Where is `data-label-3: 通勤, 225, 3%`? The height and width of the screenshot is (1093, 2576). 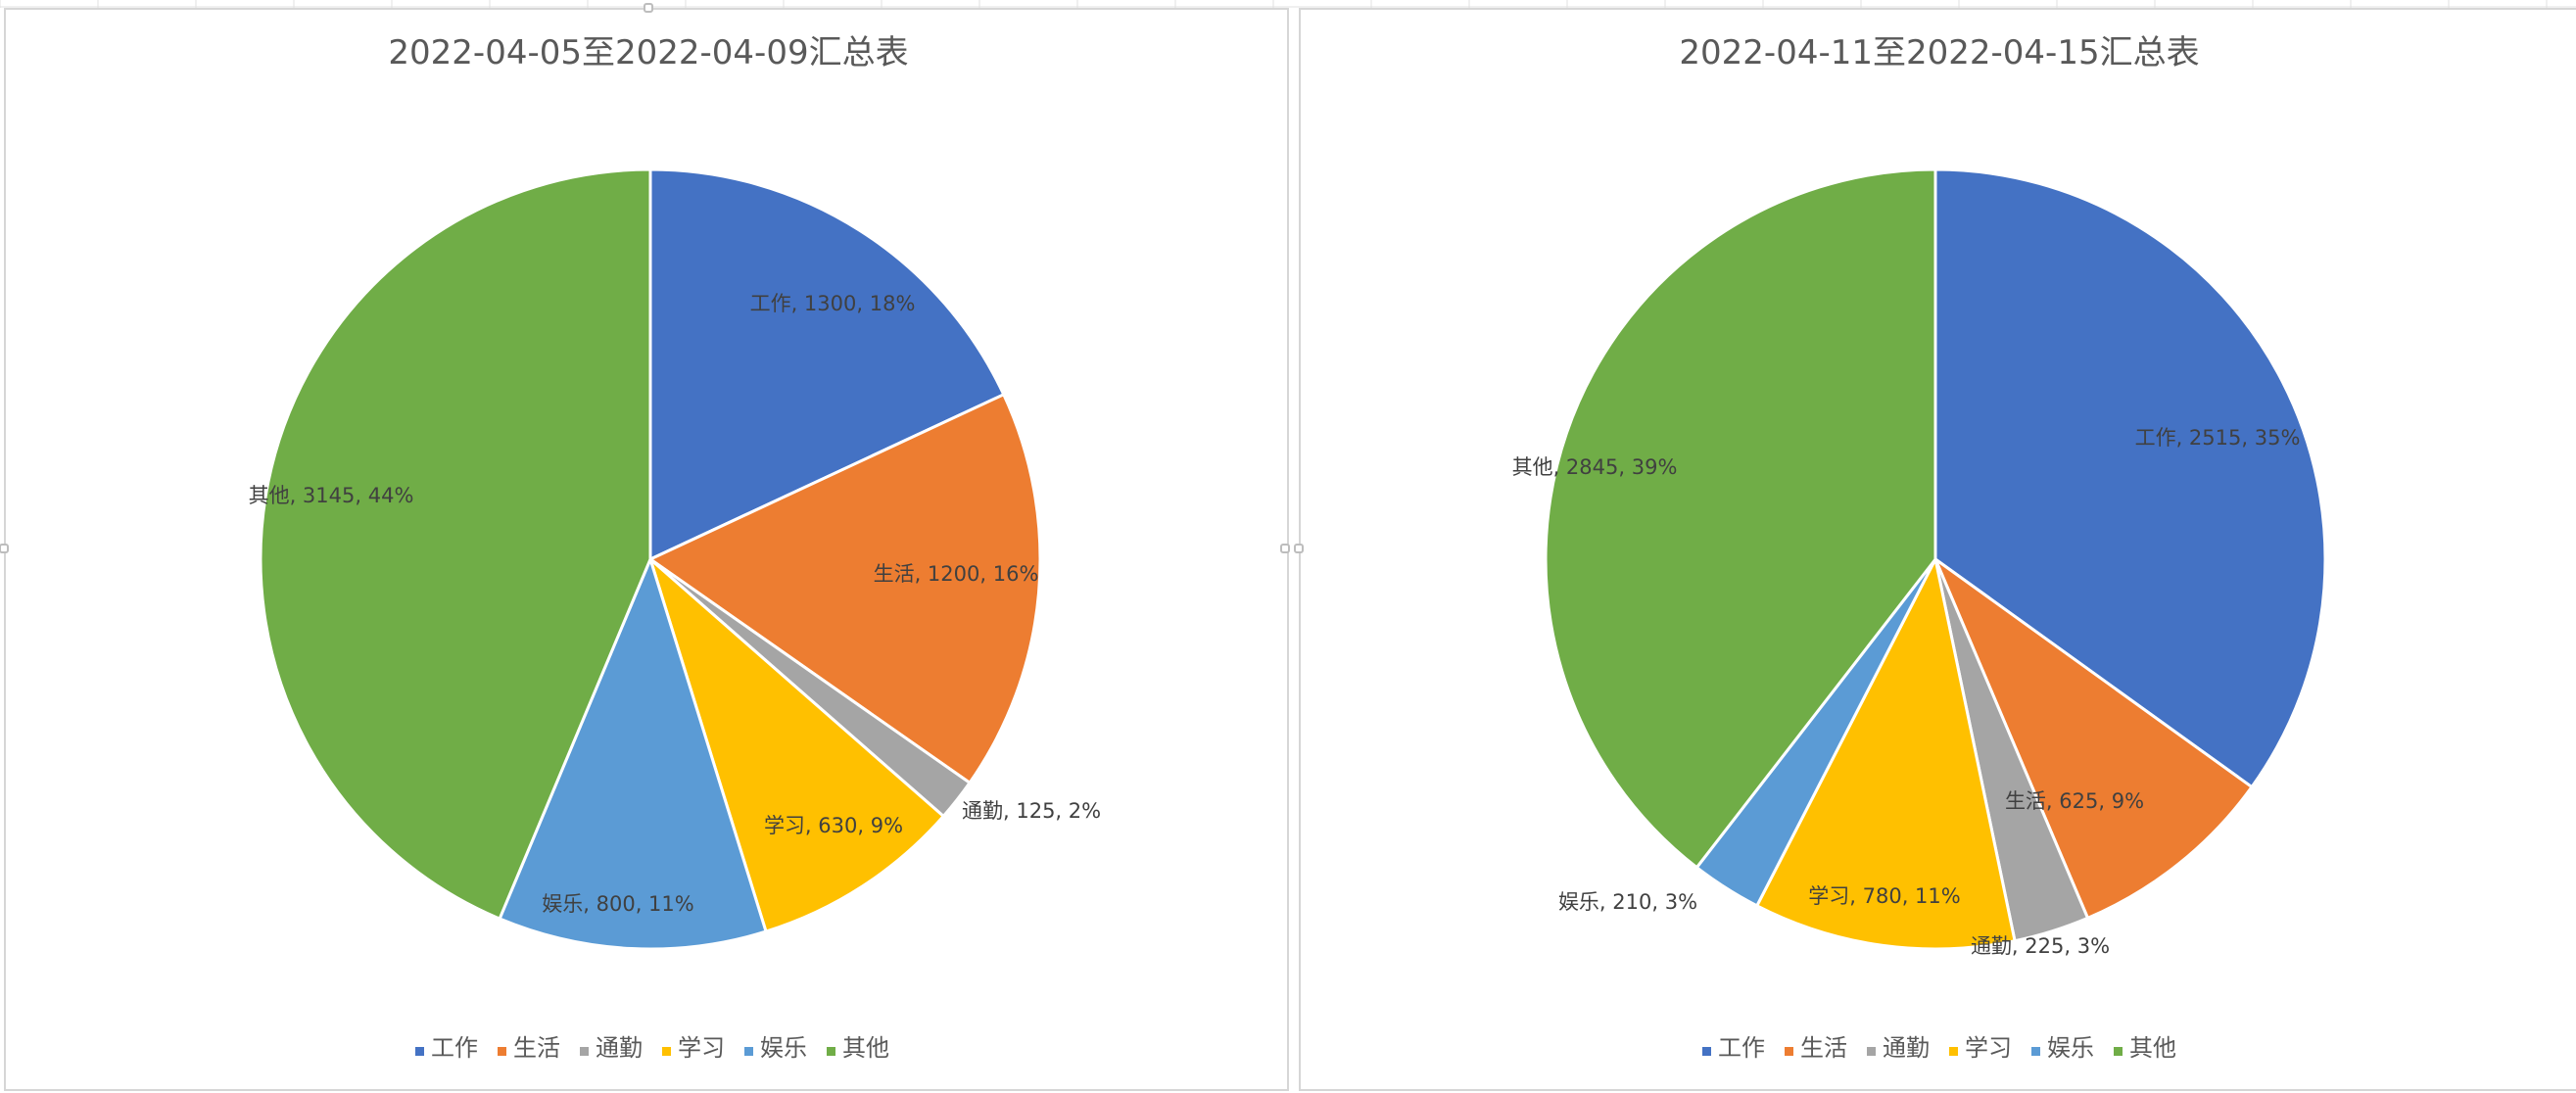
data-label-3: 通勤, 225, 3% is located at coordinates (2041, 946).